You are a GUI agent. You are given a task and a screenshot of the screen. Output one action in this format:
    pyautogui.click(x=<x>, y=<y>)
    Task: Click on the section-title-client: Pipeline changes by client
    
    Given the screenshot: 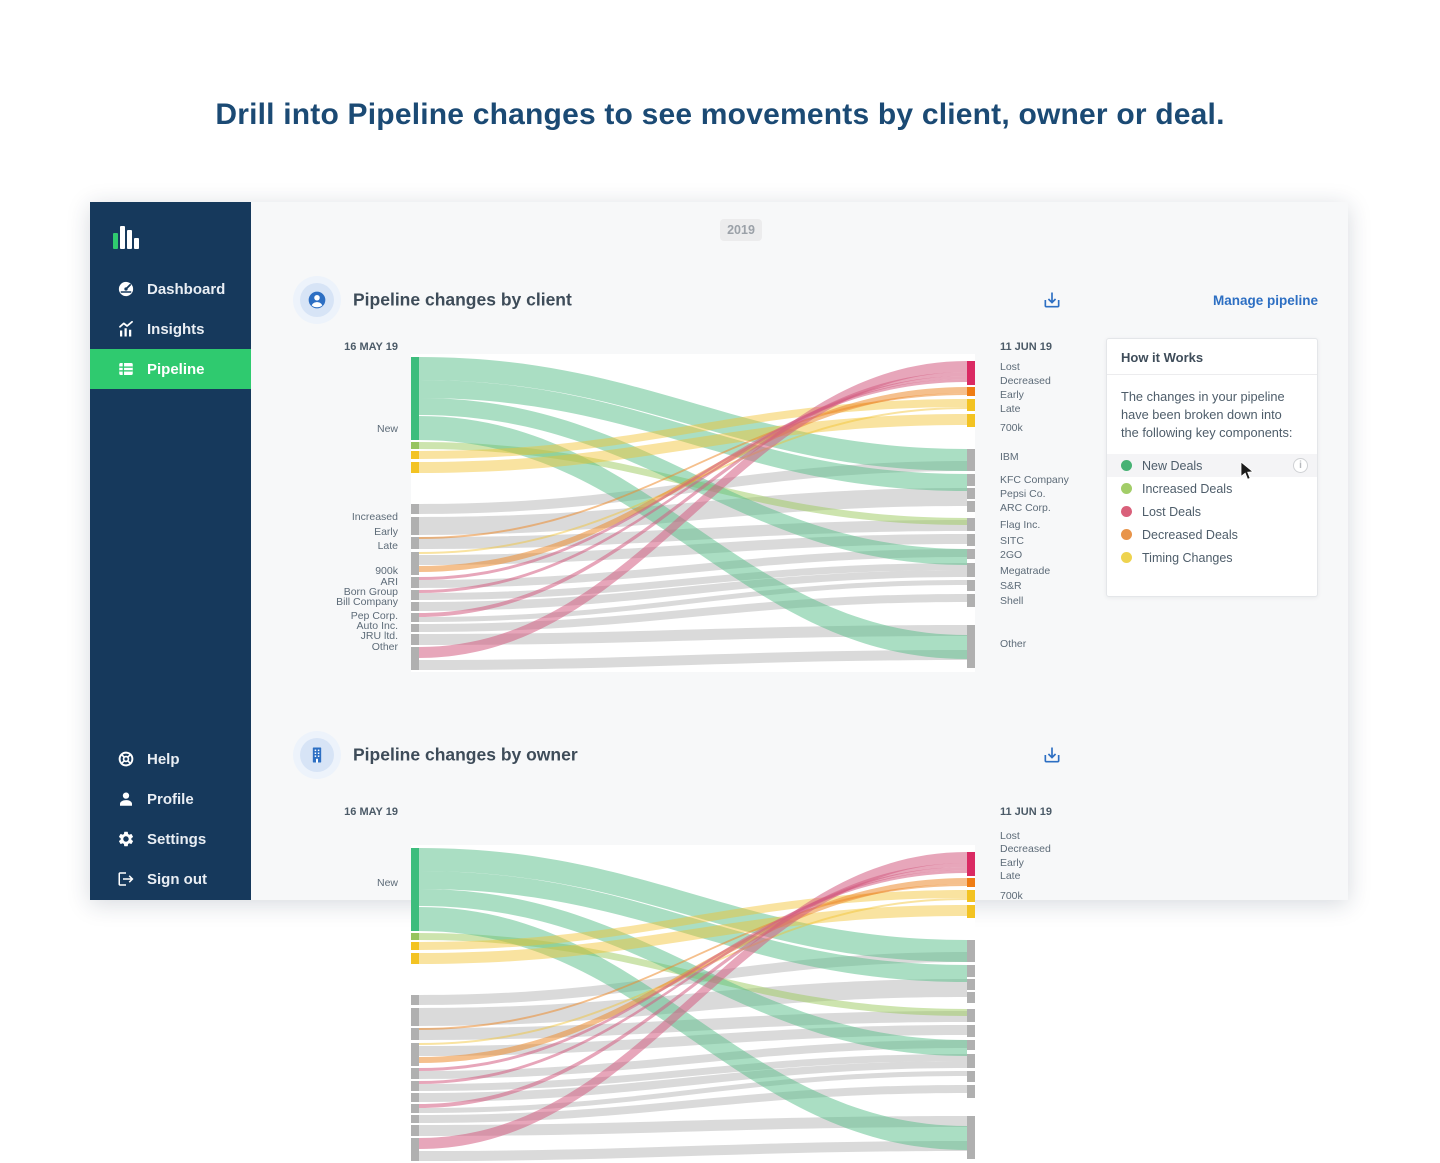 What is the action you would take?
    pyautogui.click(x=462, y=299)
    